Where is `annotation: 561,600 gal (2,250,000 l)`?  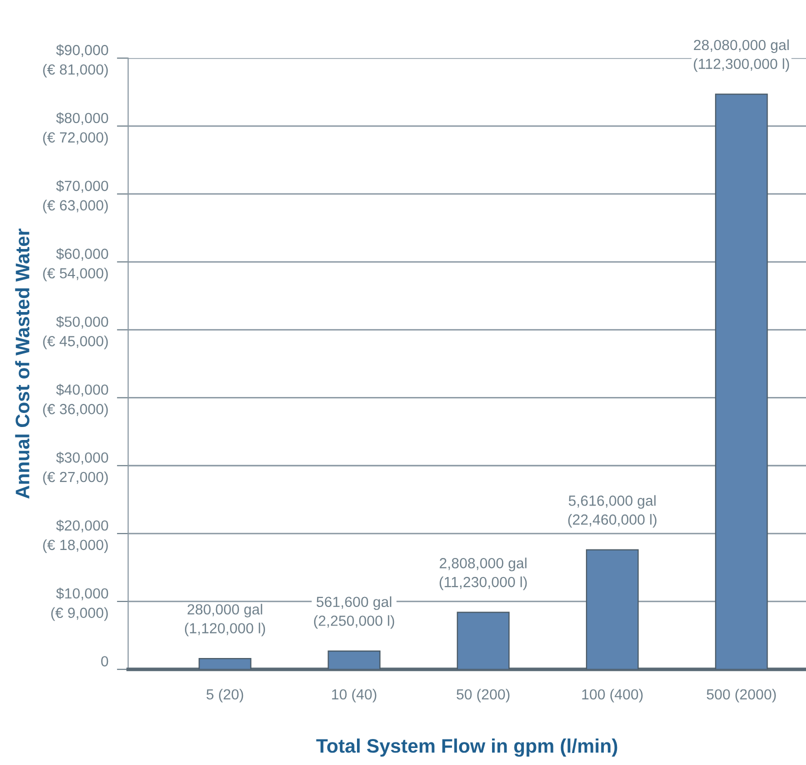 annotation: 561,600 gal (2,250,000 l) is located at coordinates (354, 612).